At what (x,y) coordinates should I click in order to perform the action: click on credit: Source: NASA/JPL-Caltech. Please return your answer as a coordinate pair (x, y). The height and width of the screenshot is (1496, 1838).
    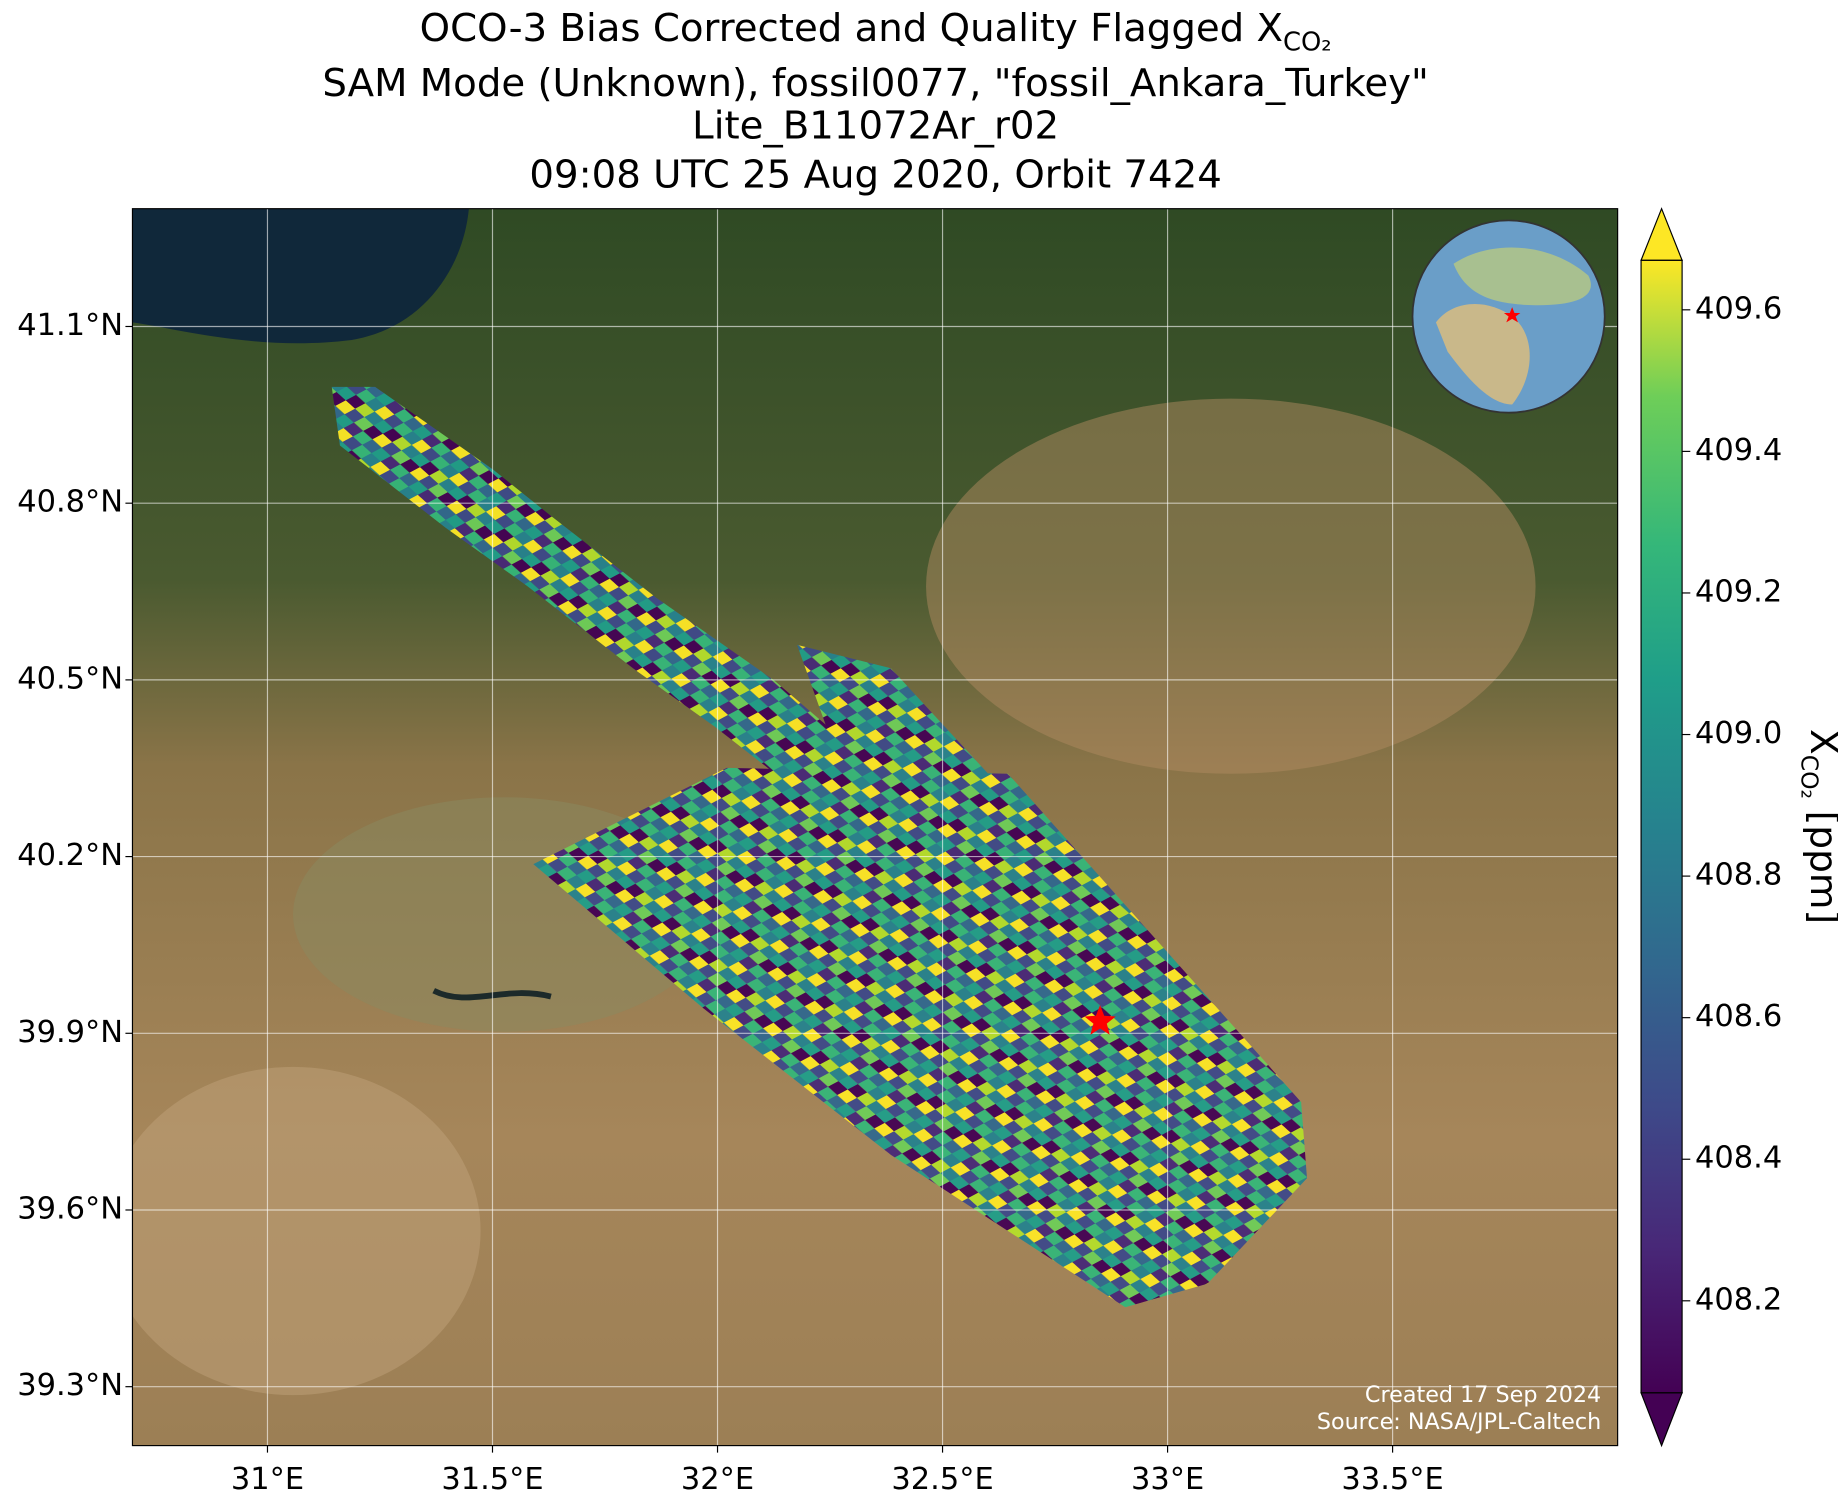
    Looking at the image, I should click on (1459, 1422).